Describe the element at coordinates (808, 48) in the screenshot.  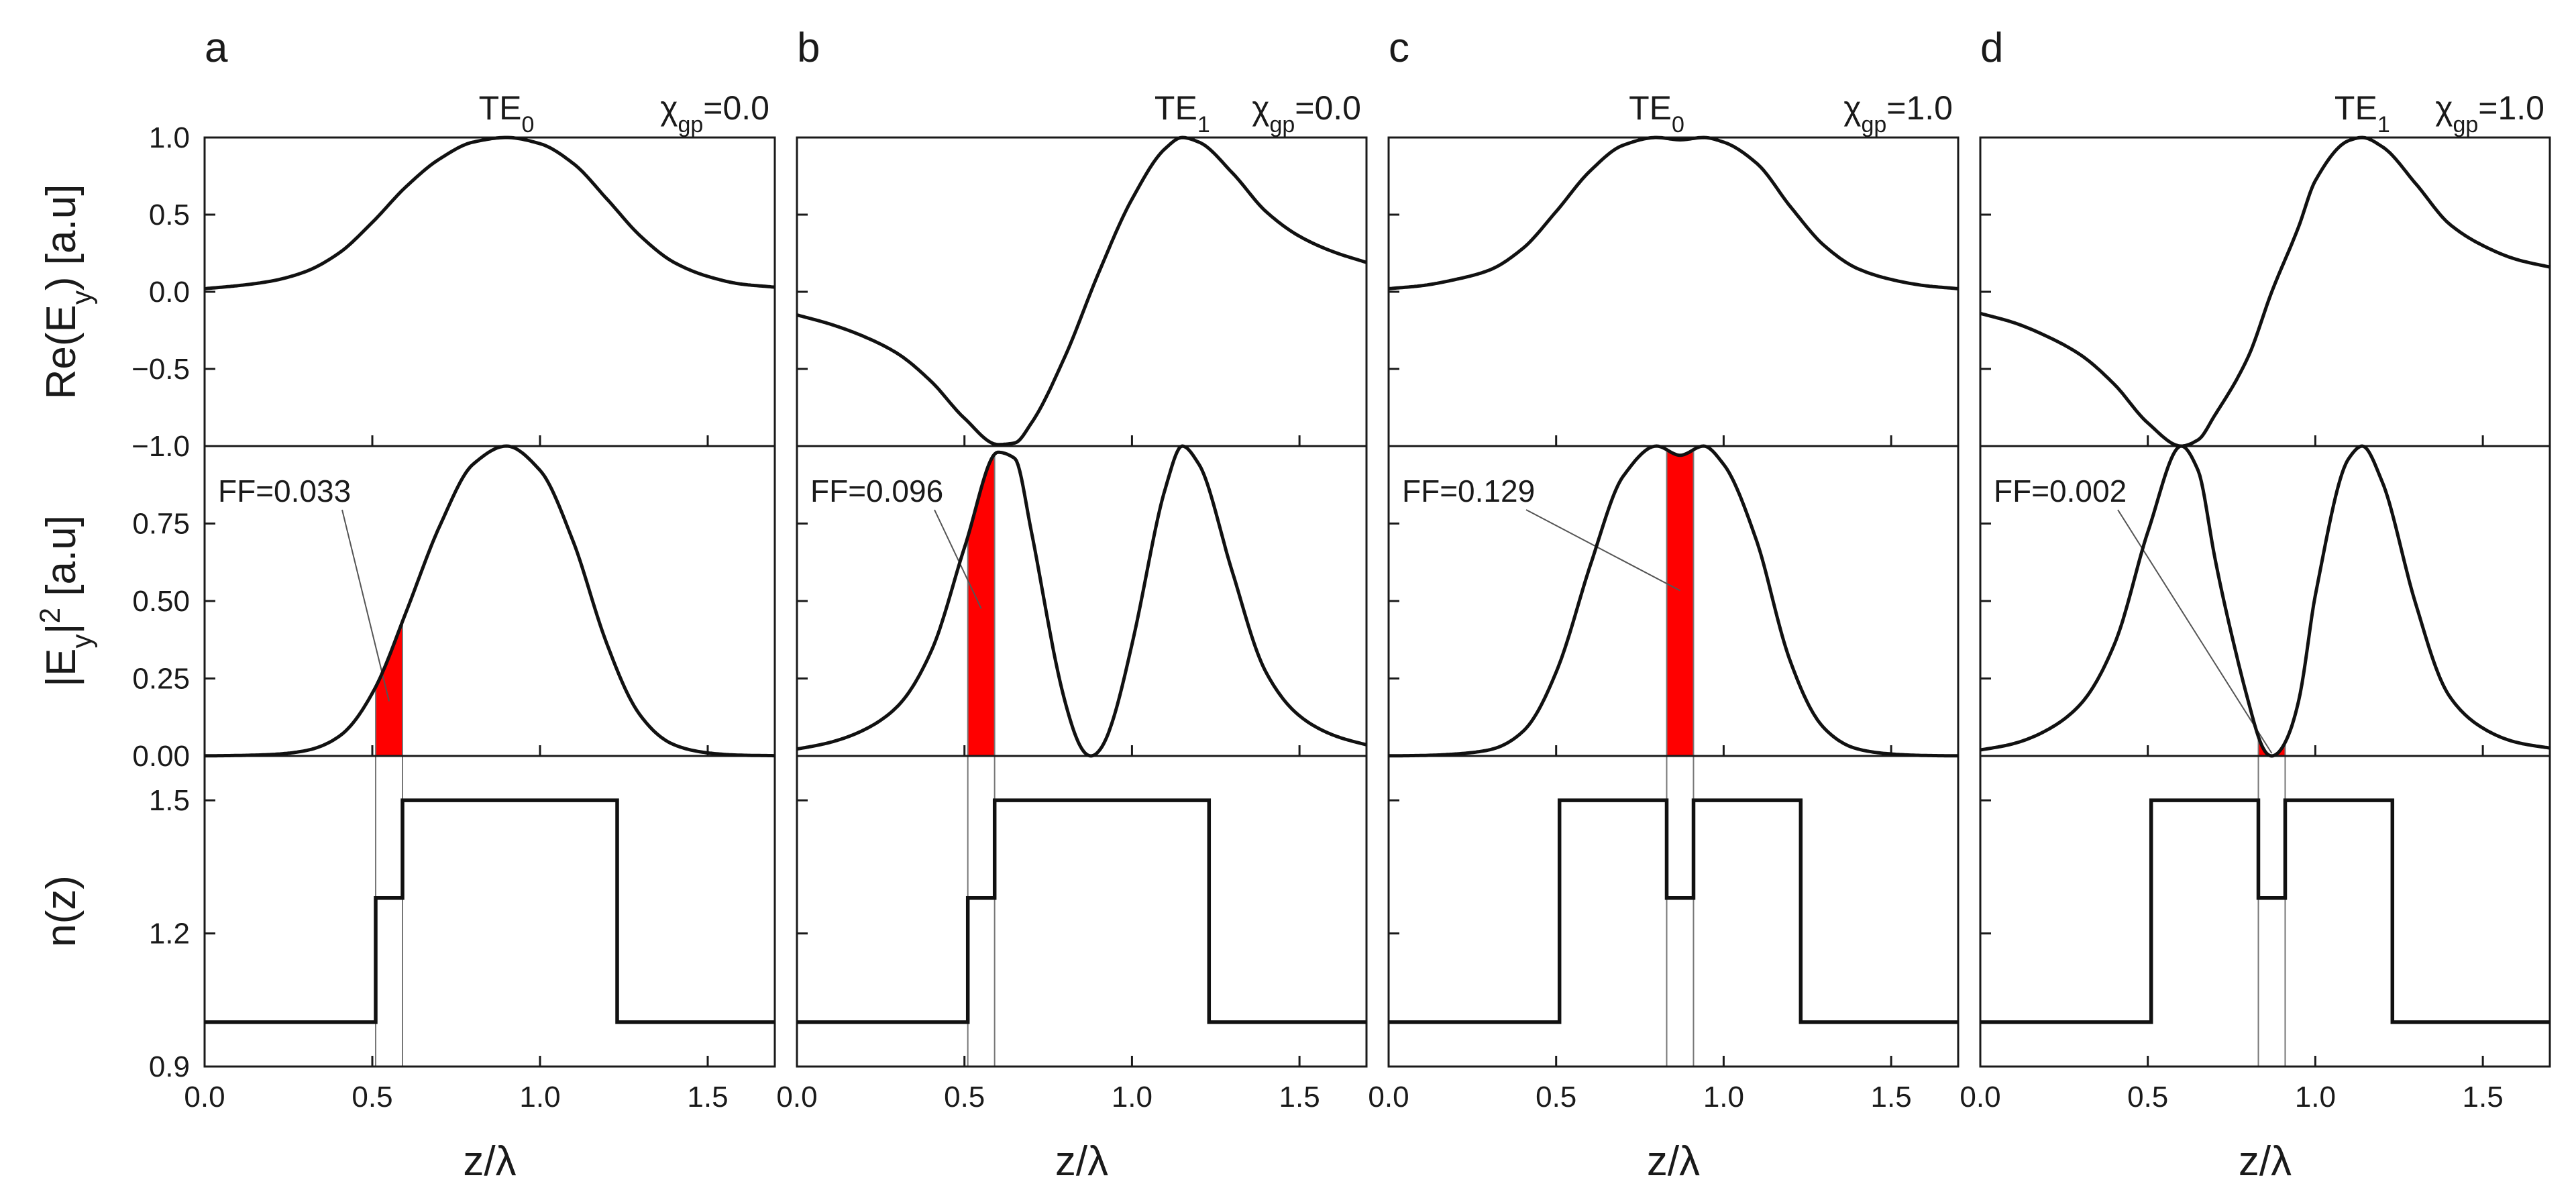
I see `panel-letter: b` at that location.